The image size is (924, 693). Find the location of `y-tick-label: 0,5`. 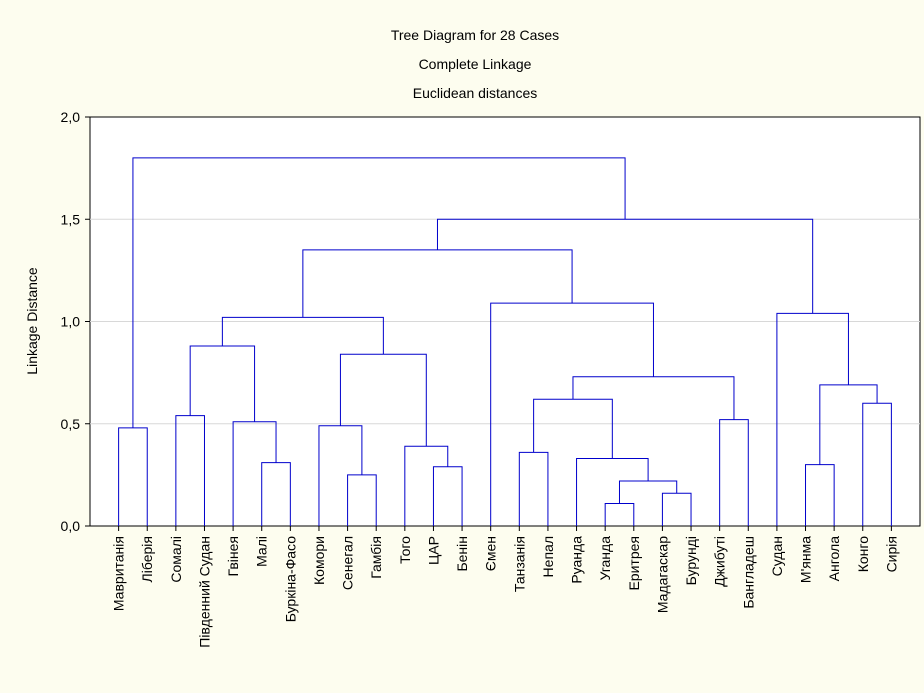

y-tick-label: 0,5 is located at coordinates (71, 424).